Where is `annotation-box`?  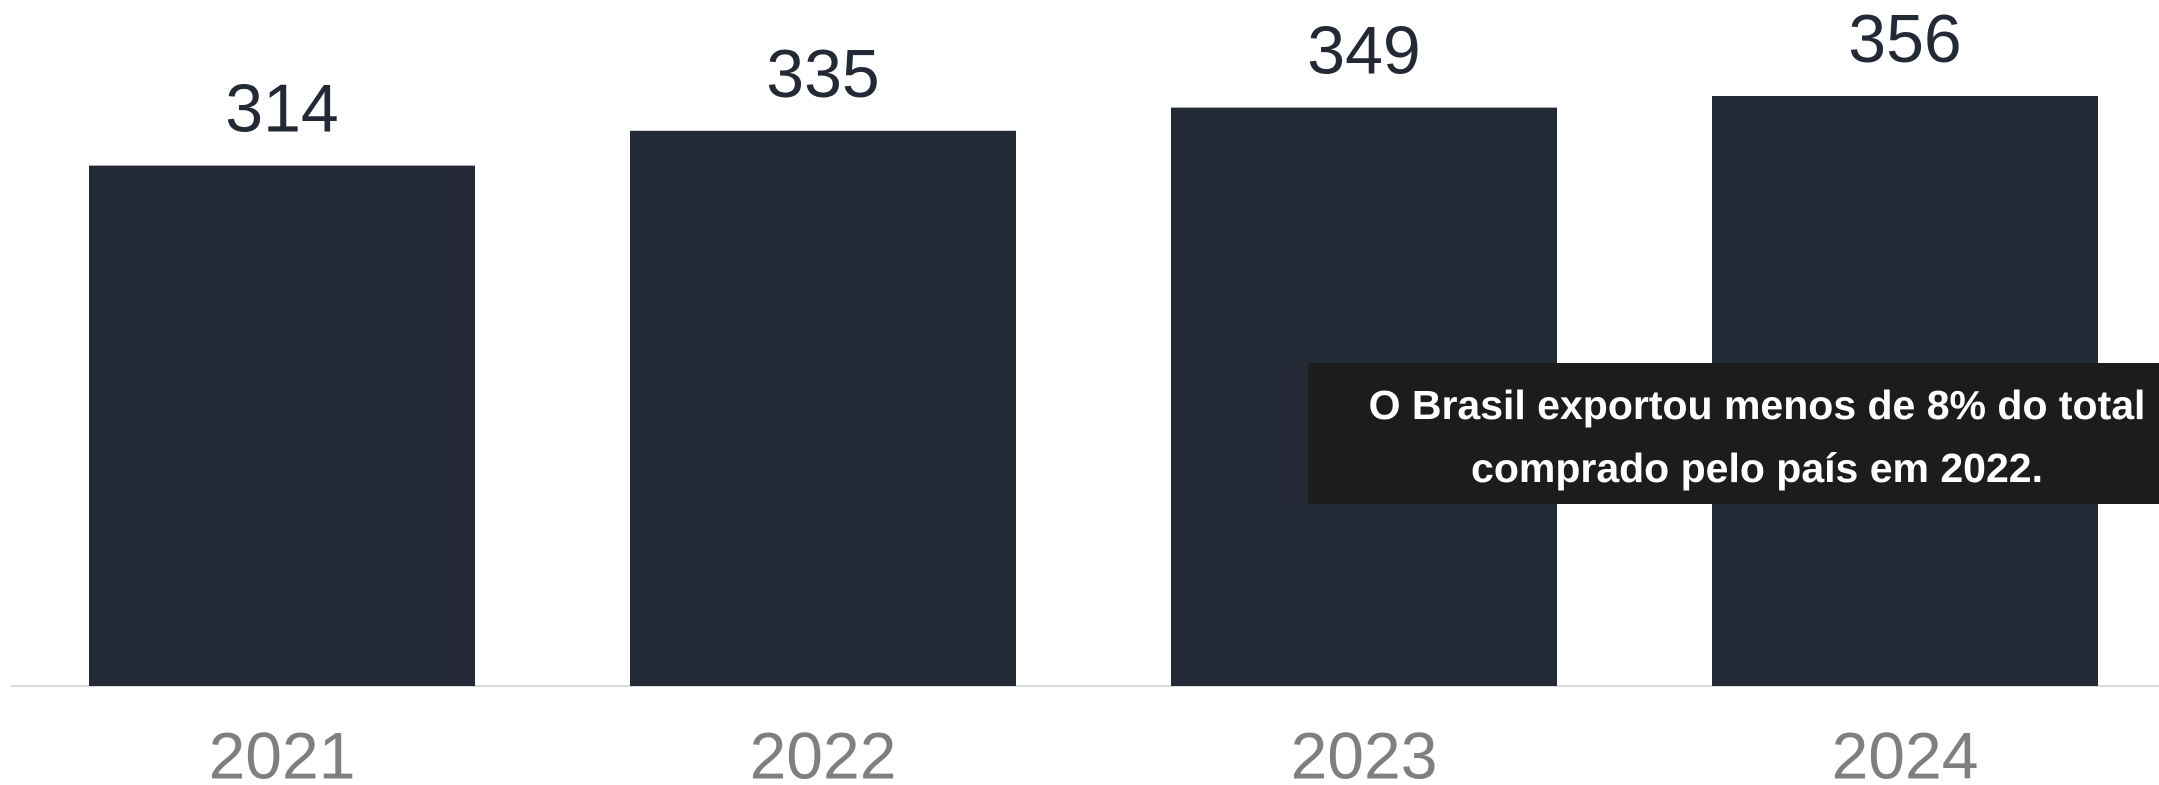 annotation-box is located at coordinates (1733, 433).